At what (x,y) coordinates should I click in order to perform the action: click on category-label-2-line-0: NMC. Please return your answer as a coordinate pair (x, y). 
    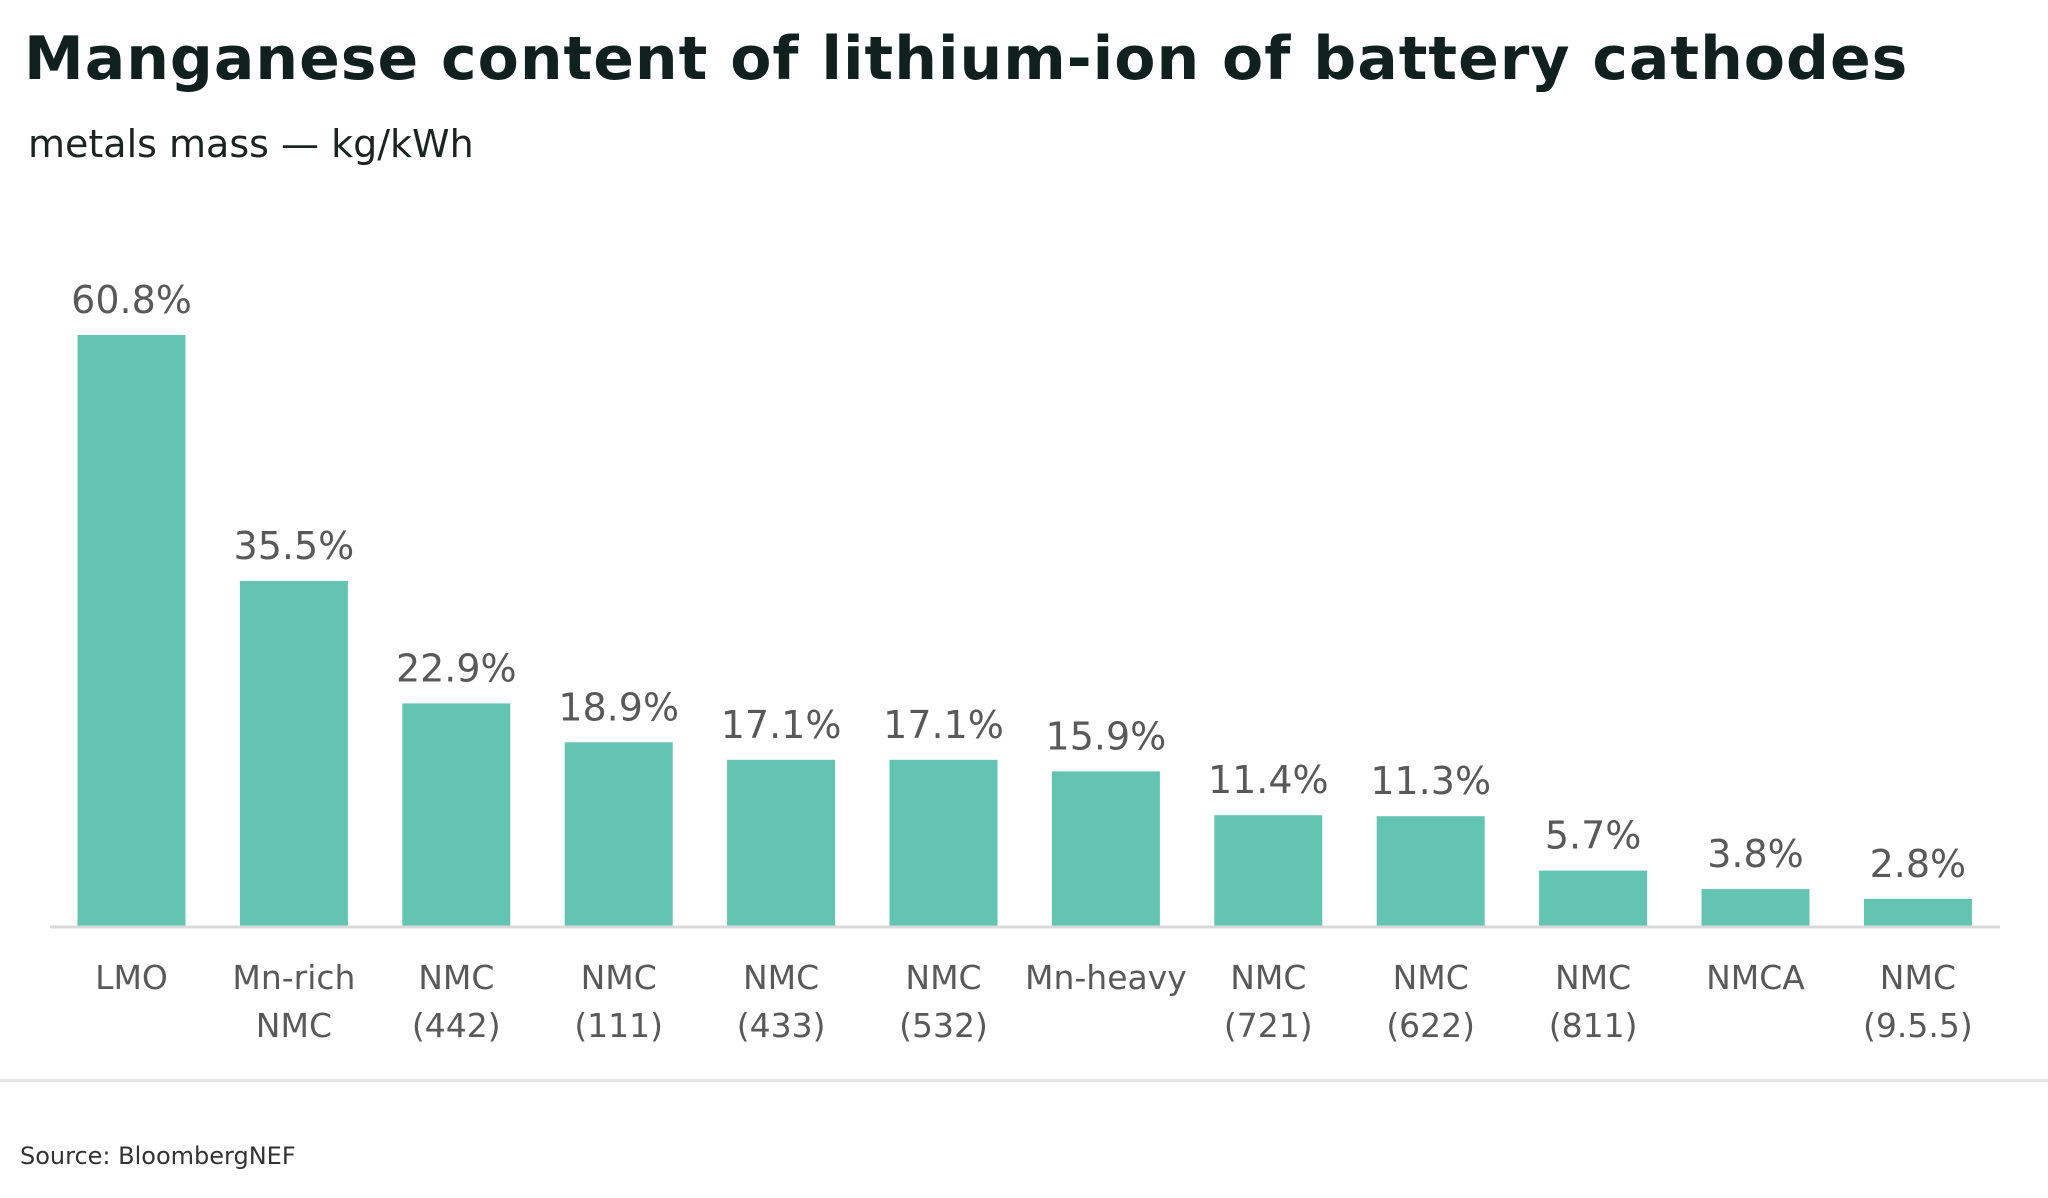
    Looking at the image, I should click on (456, 977).